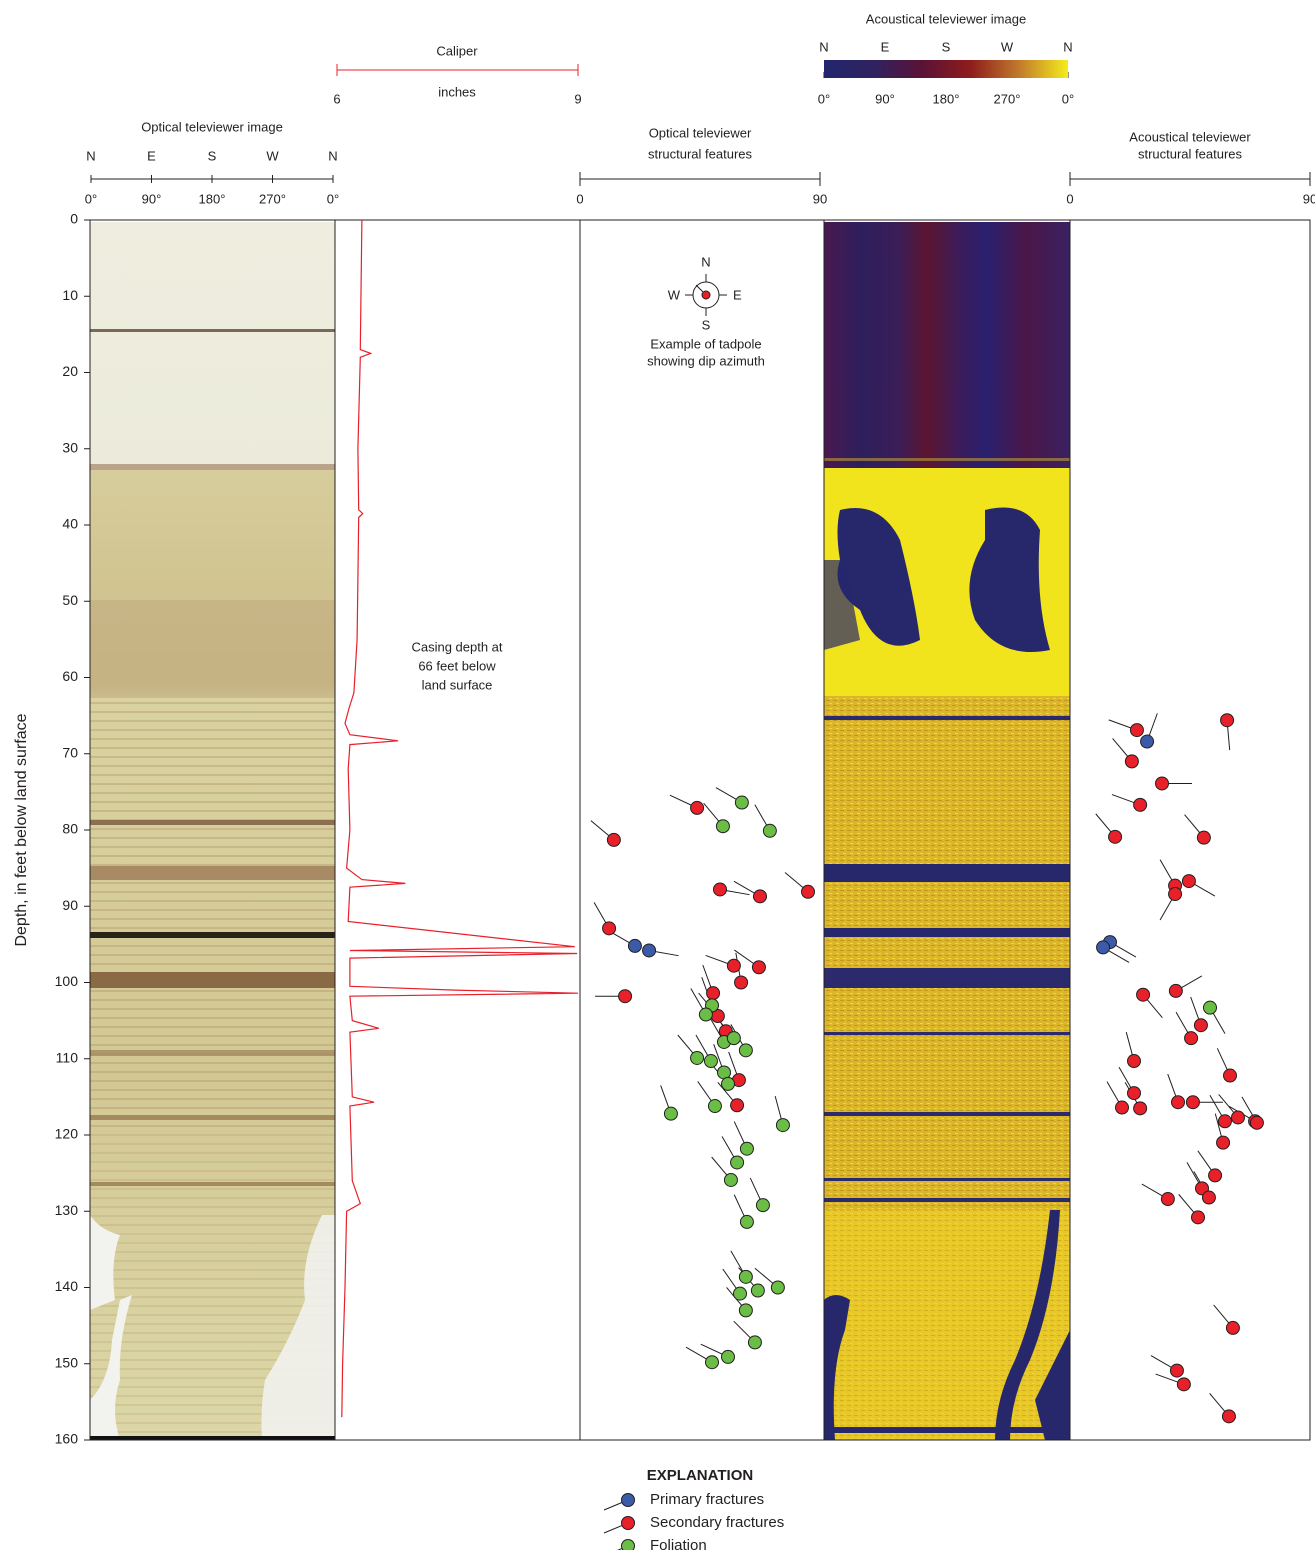 This screenshot has width=1315, height=1555. Describe the element at coordinates (70, 524) in the screenshot. I see `y-tick-label: 40` at that location.